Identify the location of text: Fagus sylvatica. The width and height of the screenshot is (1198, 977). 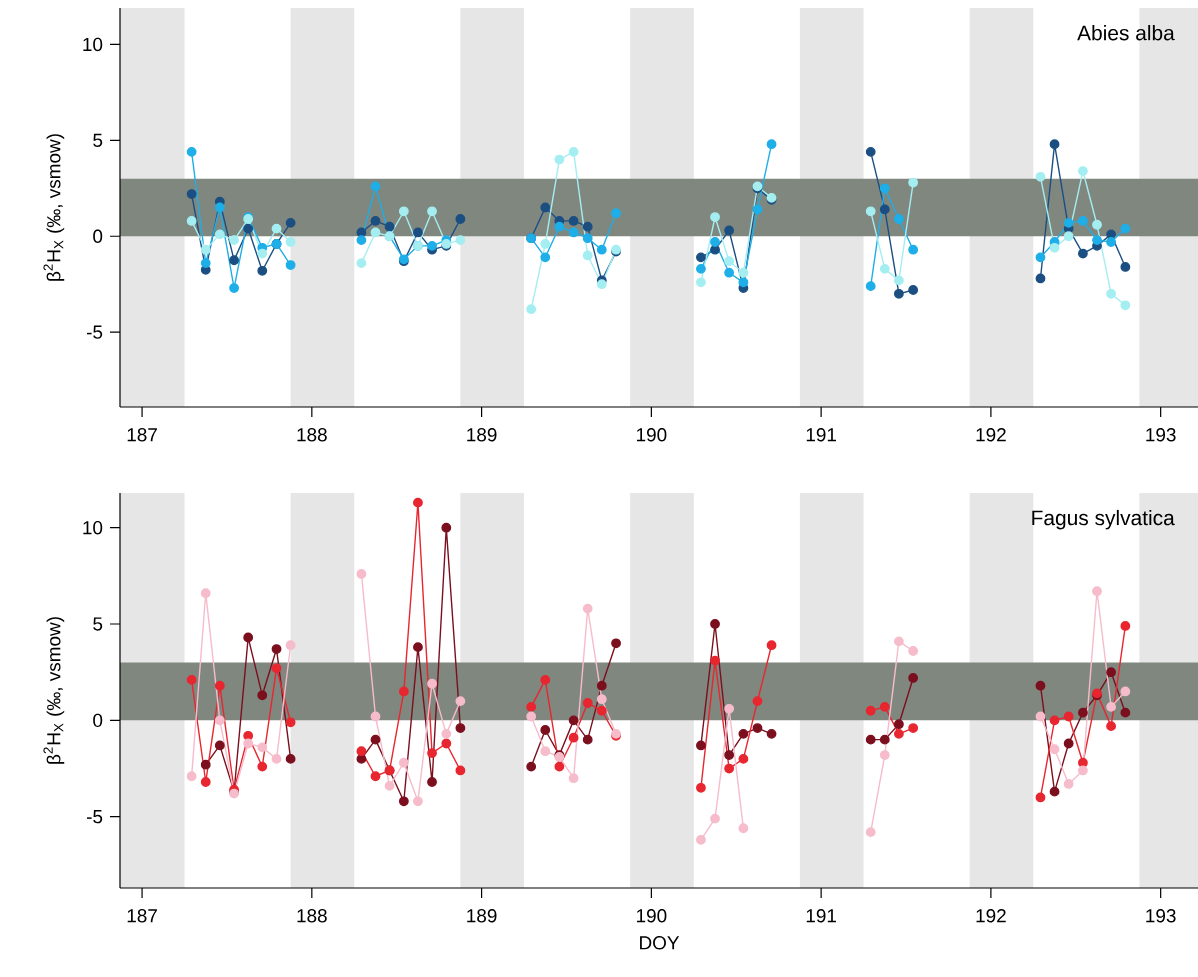
(1103, 519).